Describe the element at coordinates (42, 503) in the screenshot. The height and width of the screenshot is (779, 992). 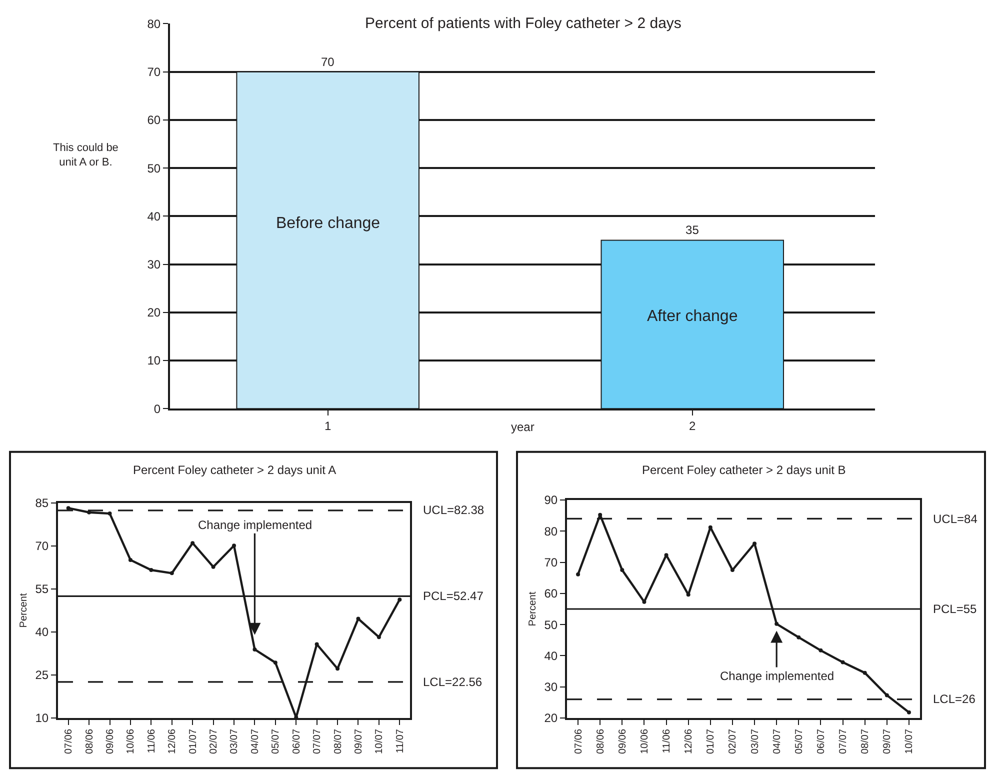
I see `y-tick-label: 85` at that location.